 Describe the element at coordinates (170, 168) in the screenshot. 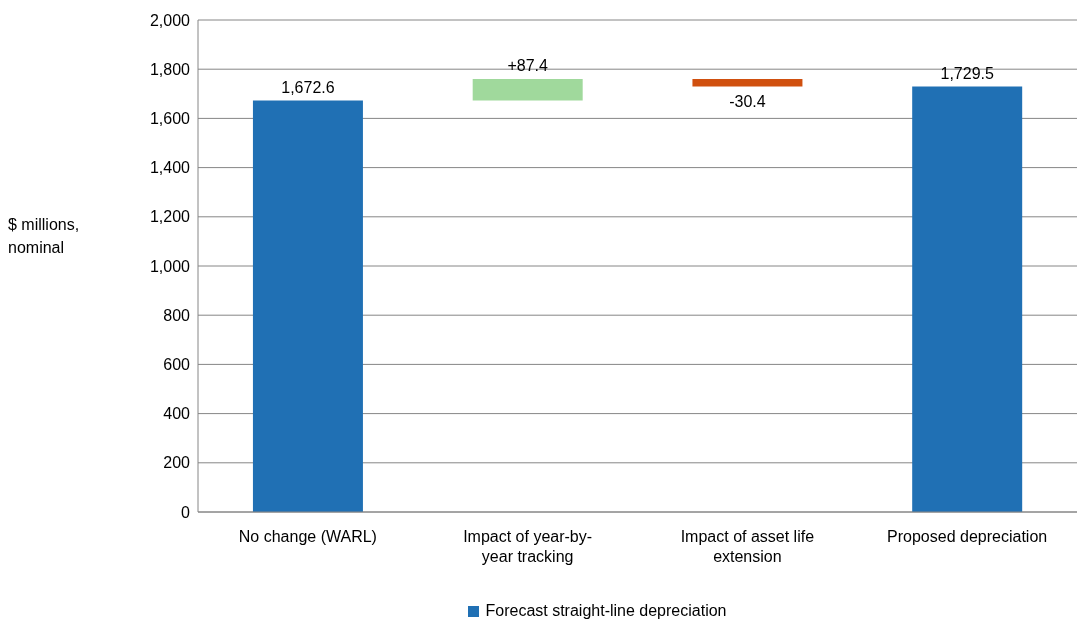

I see `y-tick-label: 1,400` at that location.